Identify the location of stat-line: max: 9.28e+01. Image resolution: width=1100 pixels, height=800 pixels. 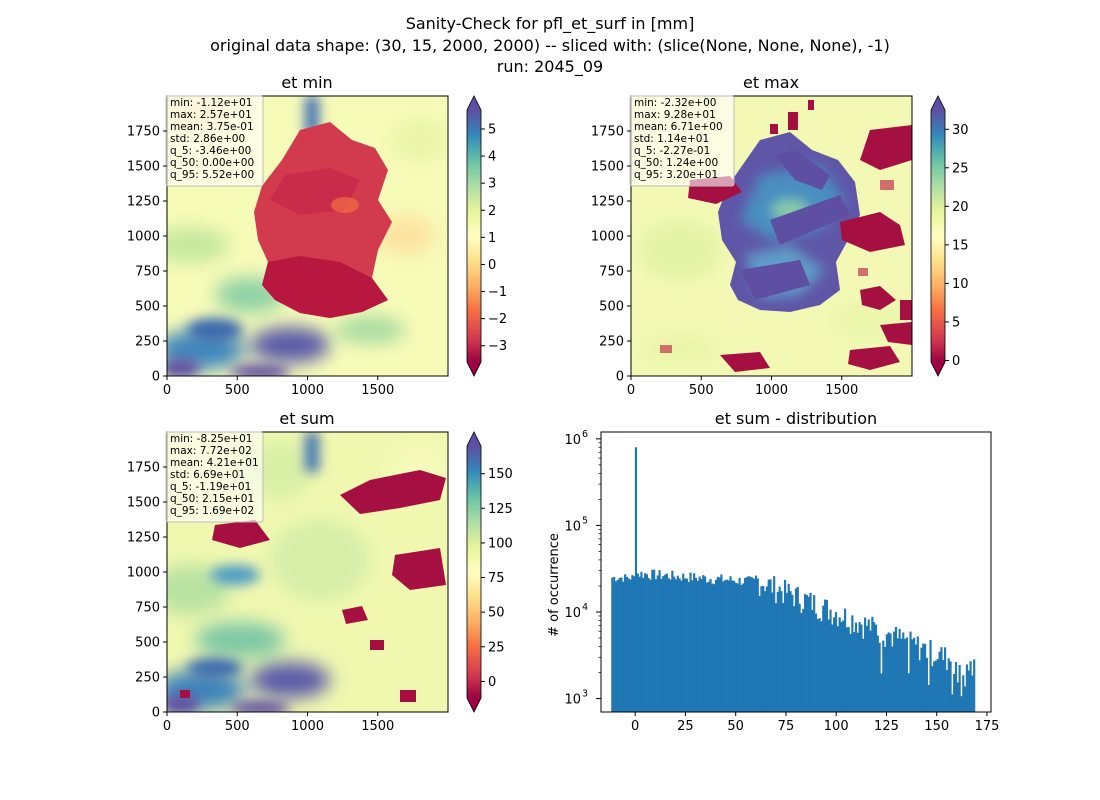
(675, 115).